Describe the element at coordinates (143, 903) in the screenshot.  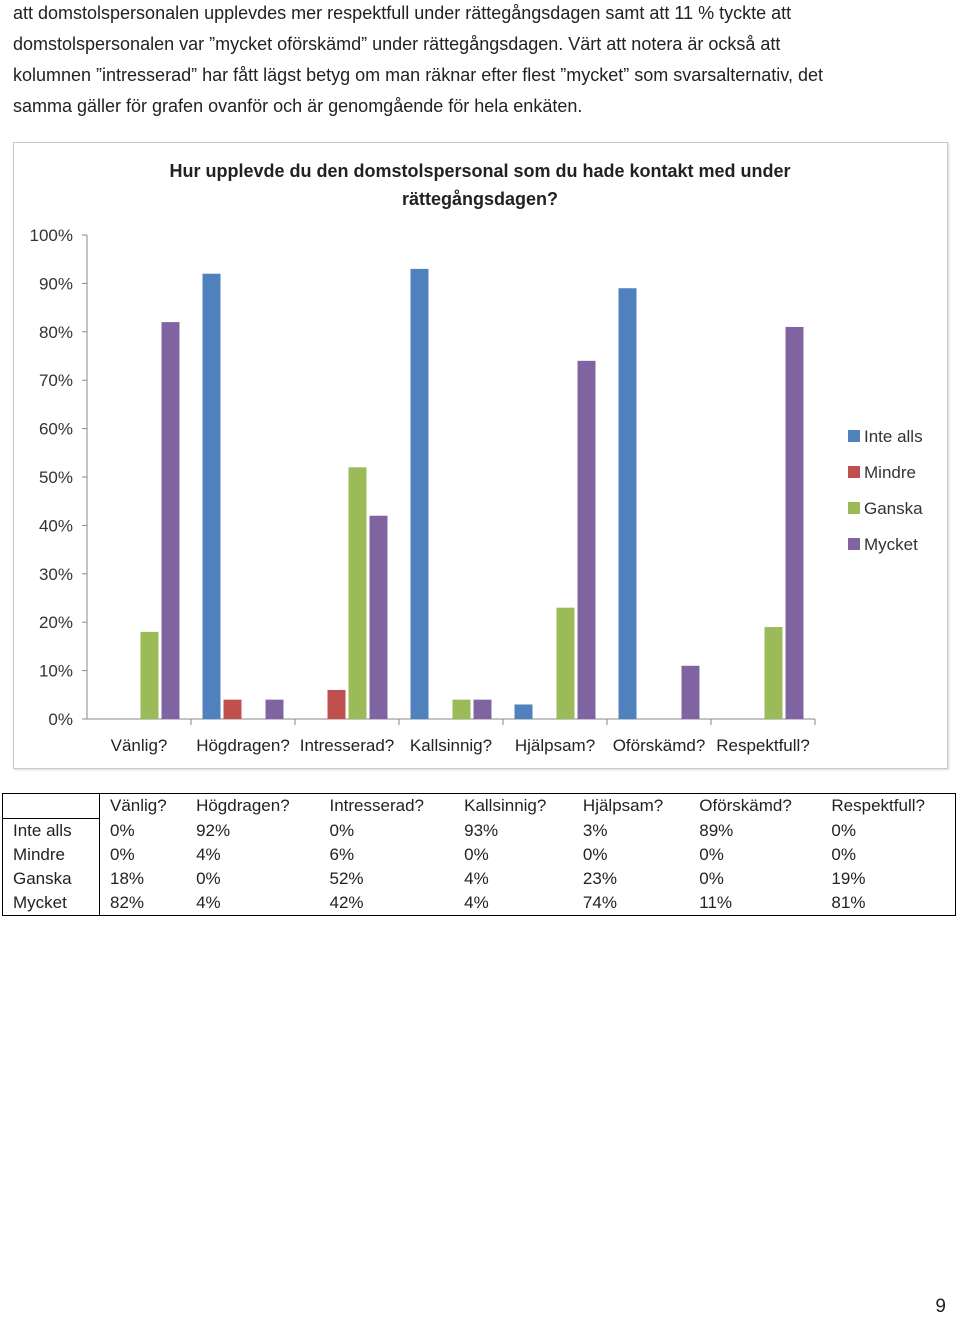
I see `table-cell: 82%` at that location.